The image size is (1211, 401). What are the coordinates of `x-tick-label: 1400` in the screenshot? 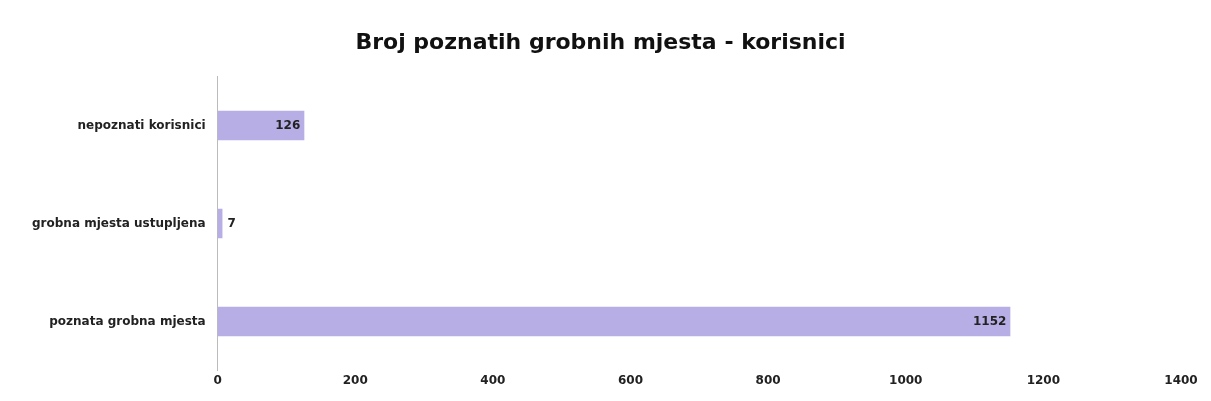 It's located at (1181, 379).